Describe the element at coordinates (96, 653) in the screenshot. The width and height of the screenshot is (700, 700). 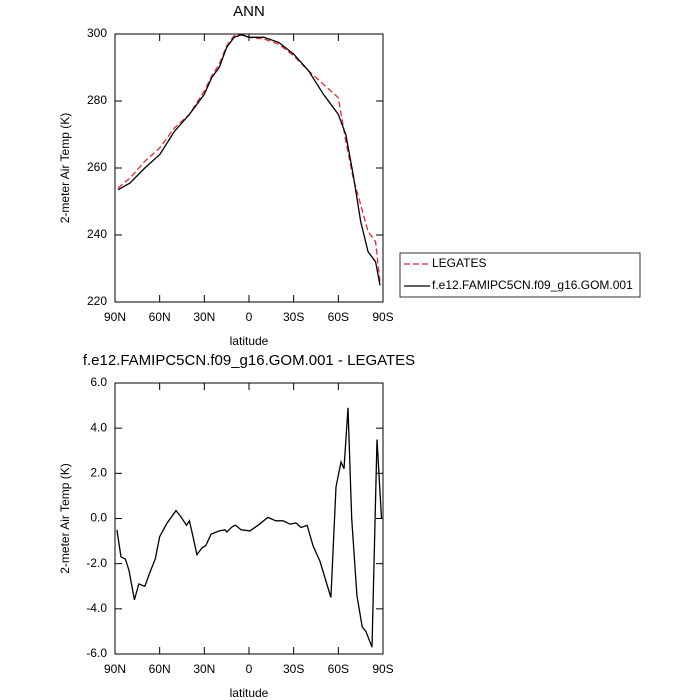
I see `y-tick-label: -6.0` at that location.